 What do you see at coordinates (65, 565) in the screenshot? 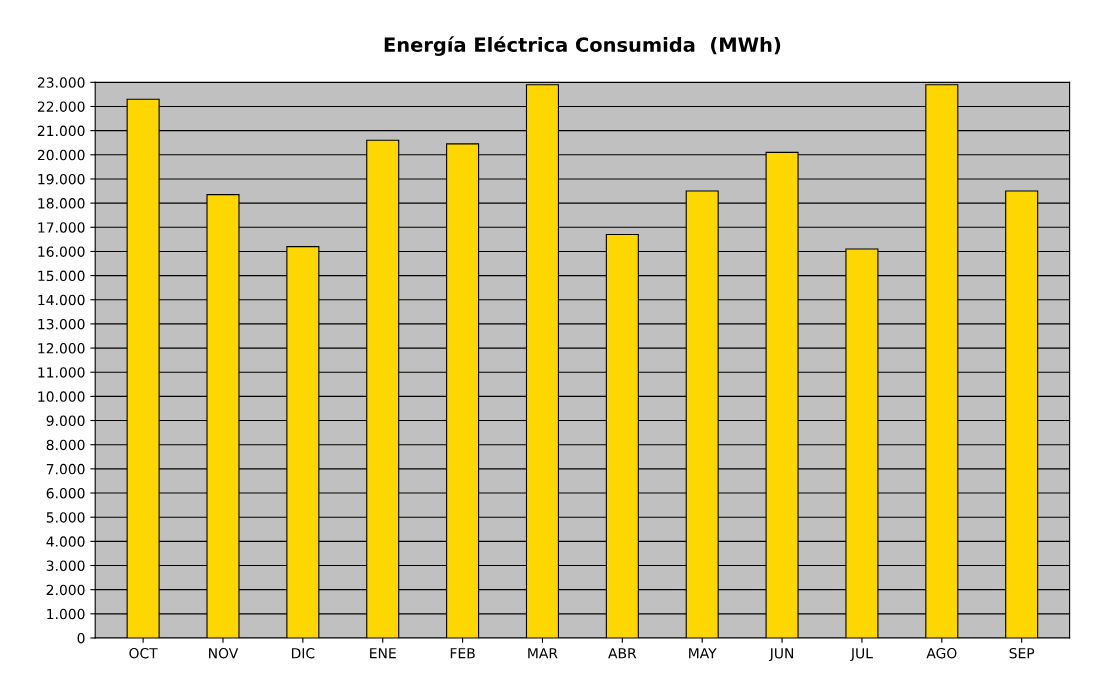
I see `y-tick-label: 3.000` at bounding box center [65, 565].